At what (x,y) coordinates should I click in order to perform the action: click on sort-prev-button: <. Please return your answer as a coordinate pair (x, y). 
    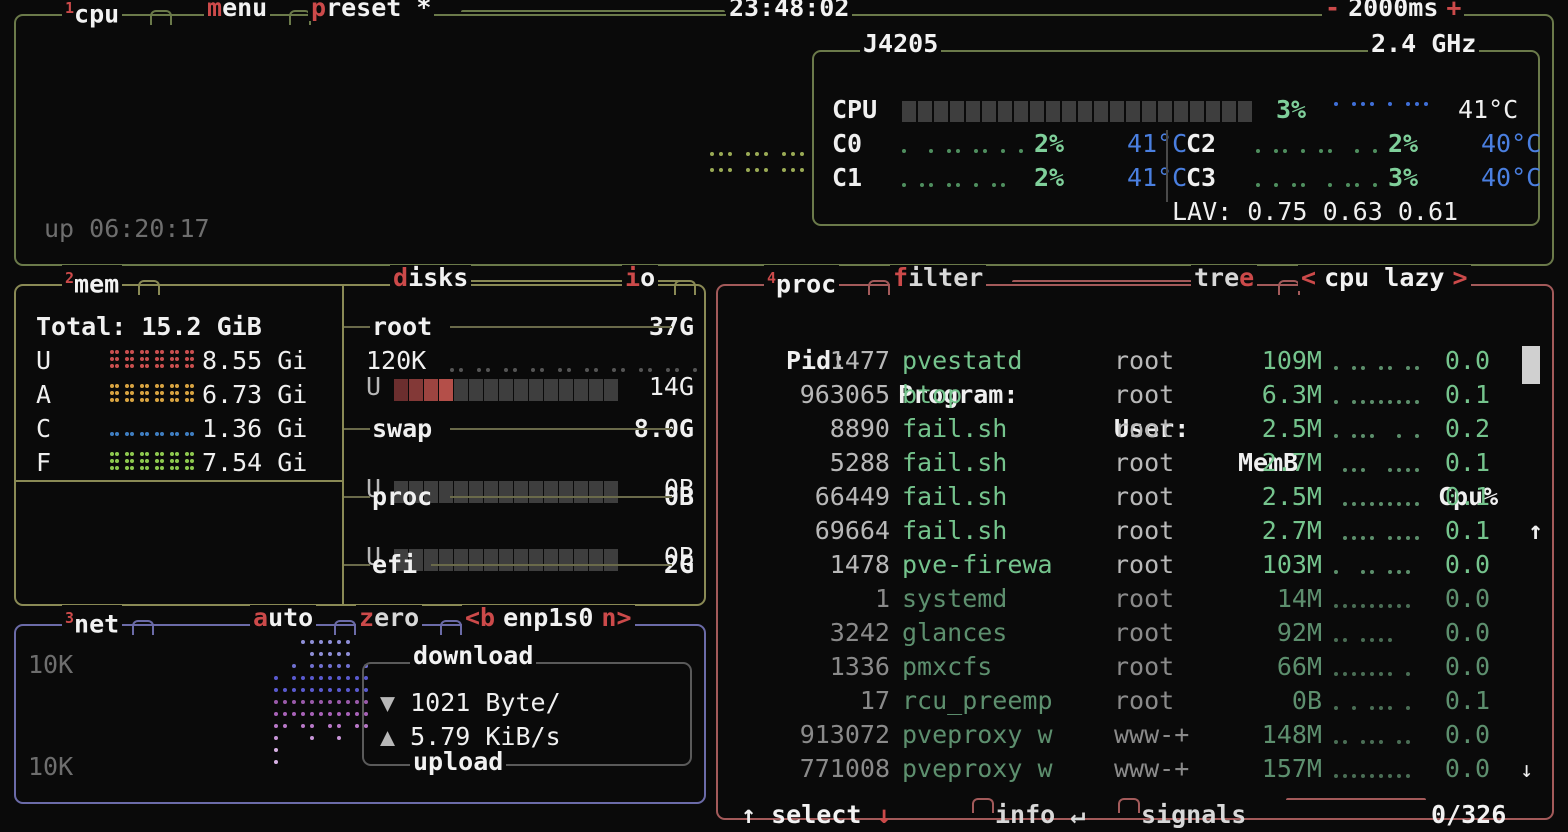
    Looking at the image, I should click on (1309, 277).